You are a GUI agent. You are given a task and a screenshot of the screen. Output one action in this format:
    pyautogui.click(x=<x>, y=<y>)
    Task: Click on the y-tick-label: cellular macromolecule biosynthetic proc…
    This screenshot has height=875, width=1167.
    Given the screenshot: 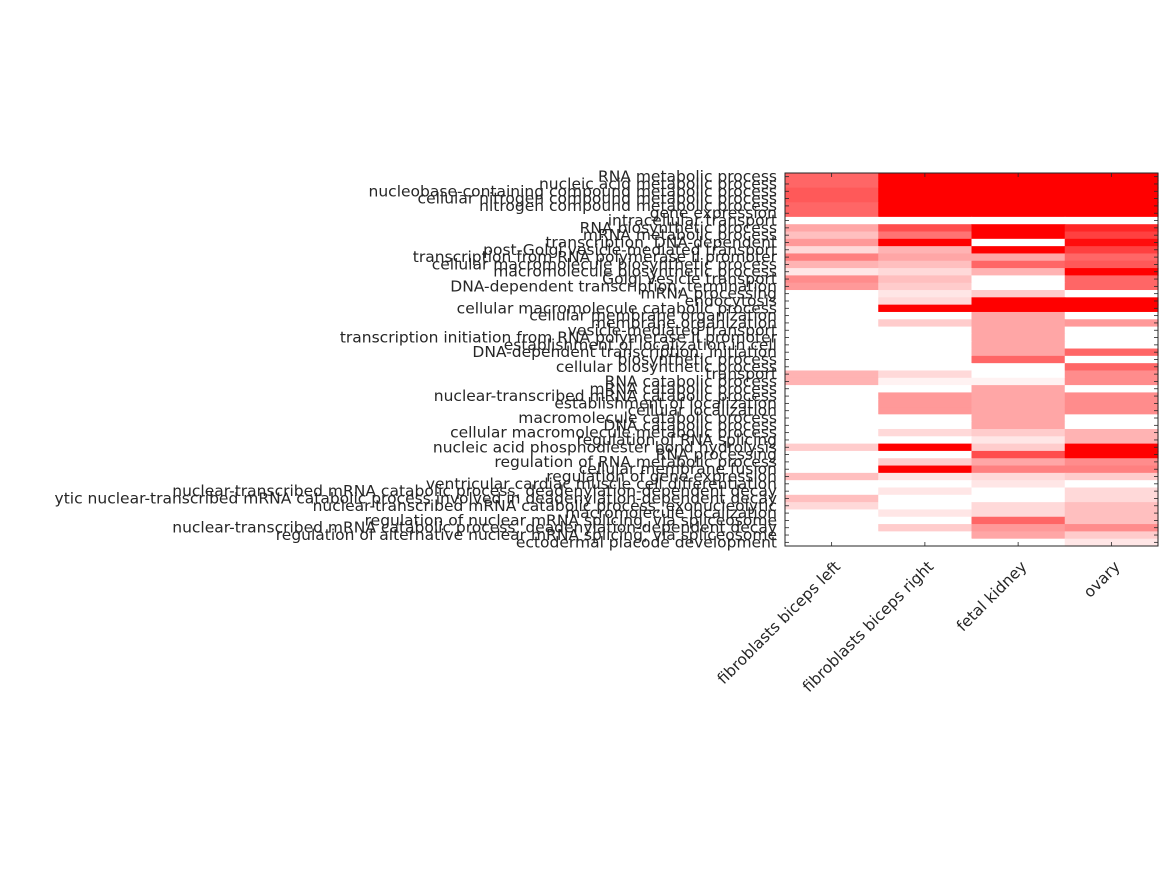 What is the action you would take?
    pyautogui.click(x=604, y=264)
    